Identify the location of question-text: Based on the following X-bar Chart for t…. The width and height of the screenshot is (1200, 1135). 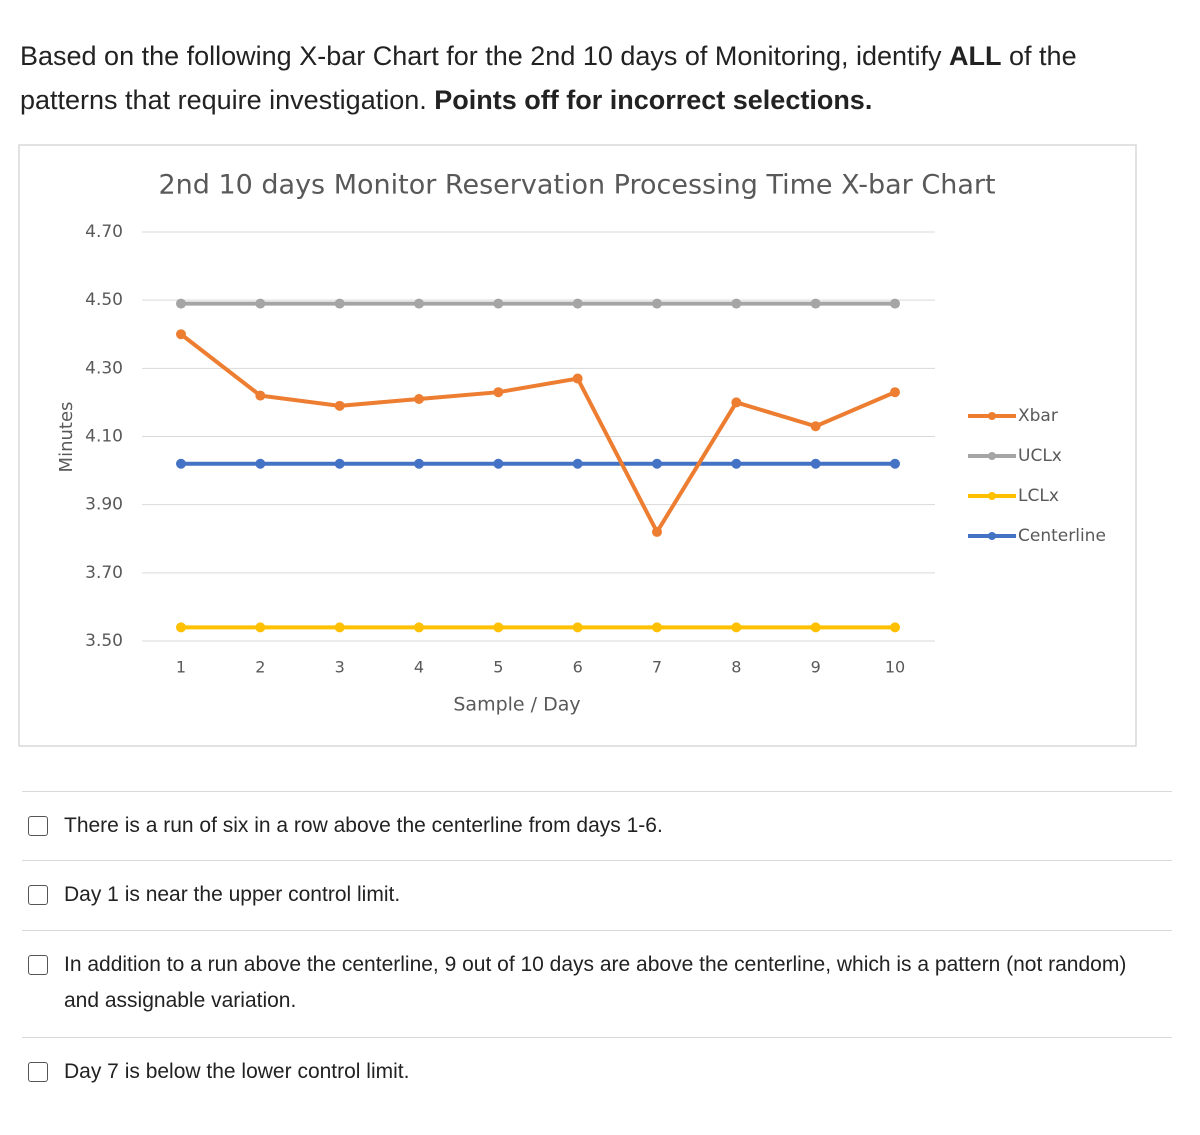
(485, 56).